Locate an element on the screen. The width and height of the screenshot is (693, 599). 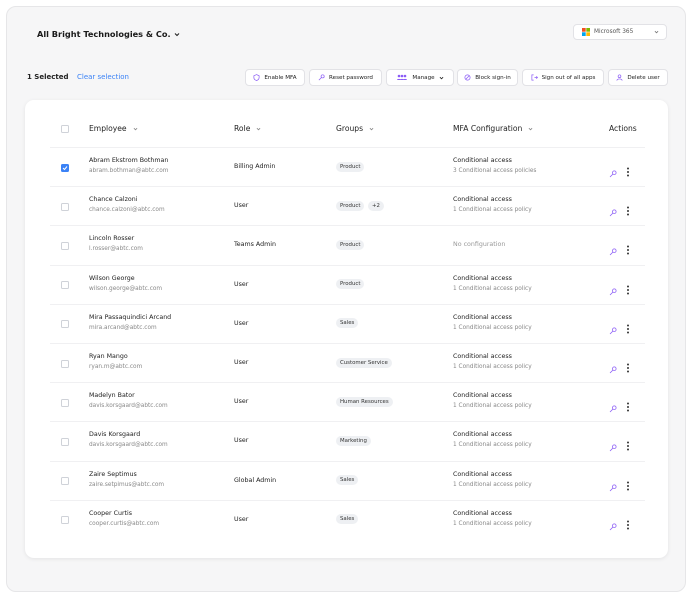
toolbar-button: Block sign-in is located at coordinates (487, 77).